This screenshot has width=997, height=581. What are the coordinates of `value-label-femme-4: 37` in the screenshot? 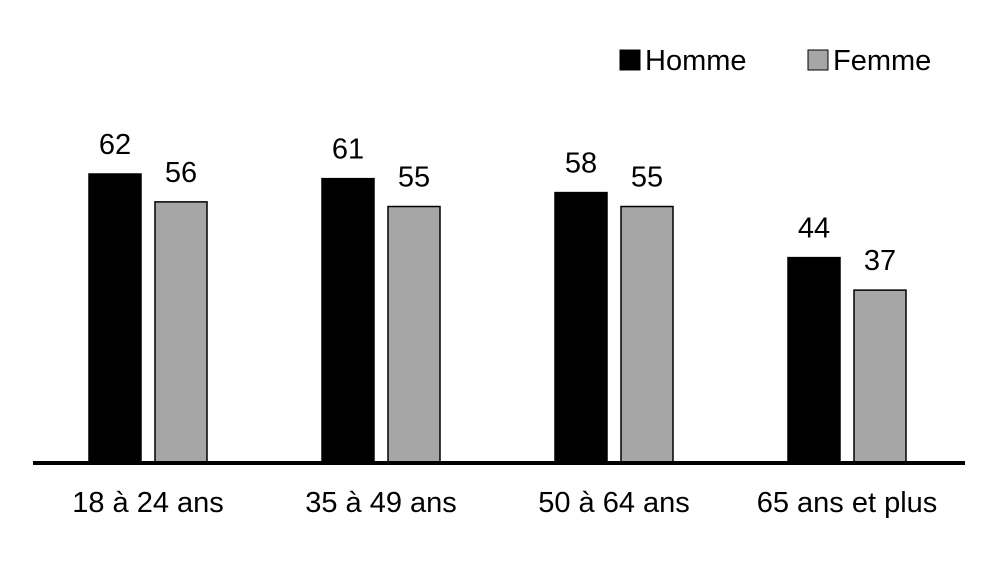 It's located at (880, 261).